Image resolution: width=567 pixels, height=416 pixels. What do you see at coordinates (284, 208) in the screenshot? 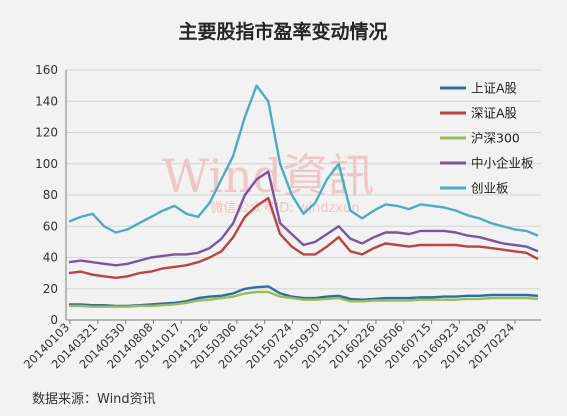
I see `watermark-sub: 微信公众号ID: windzxun` at bounding box center [284, 208].